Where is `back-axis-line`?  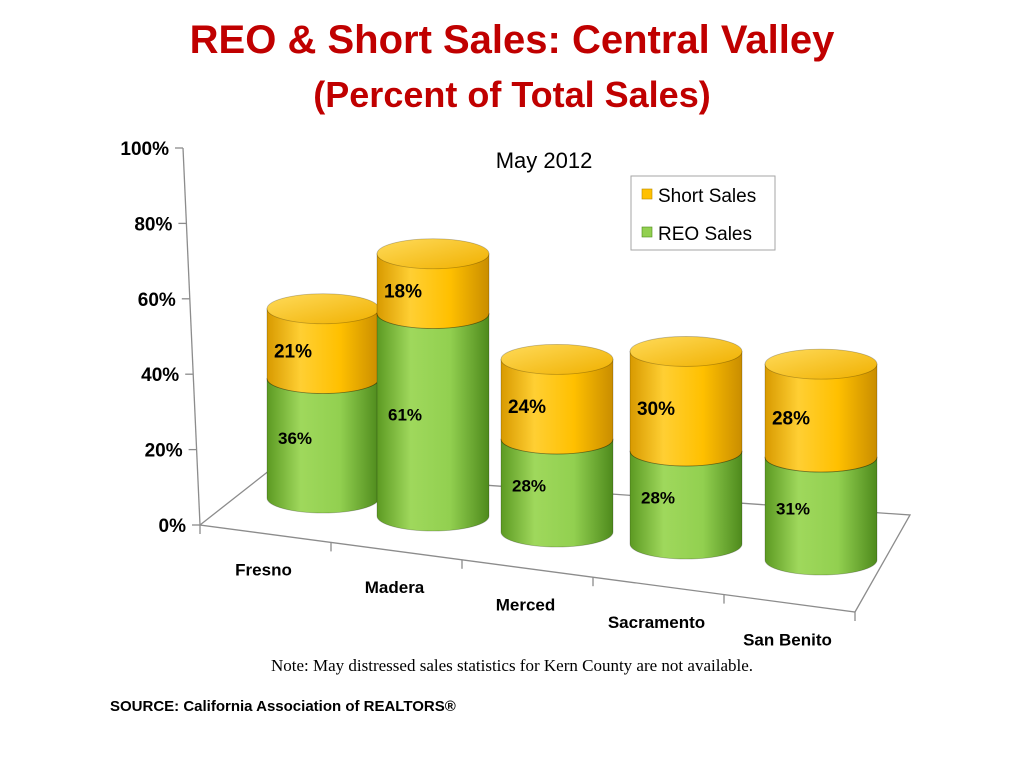 back-axis-line is located at coordinates (226, 309).